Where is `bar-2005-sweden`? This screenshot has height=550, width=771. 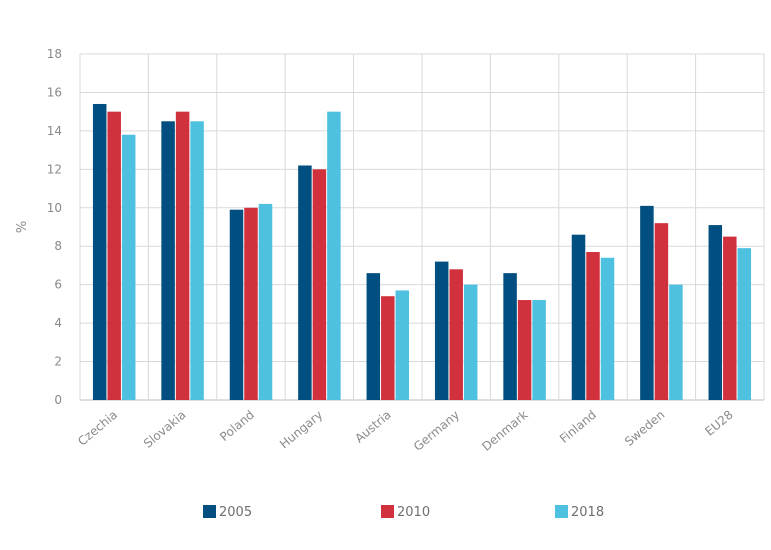
bar-2005-sweden is located at coordinates (647, 302).